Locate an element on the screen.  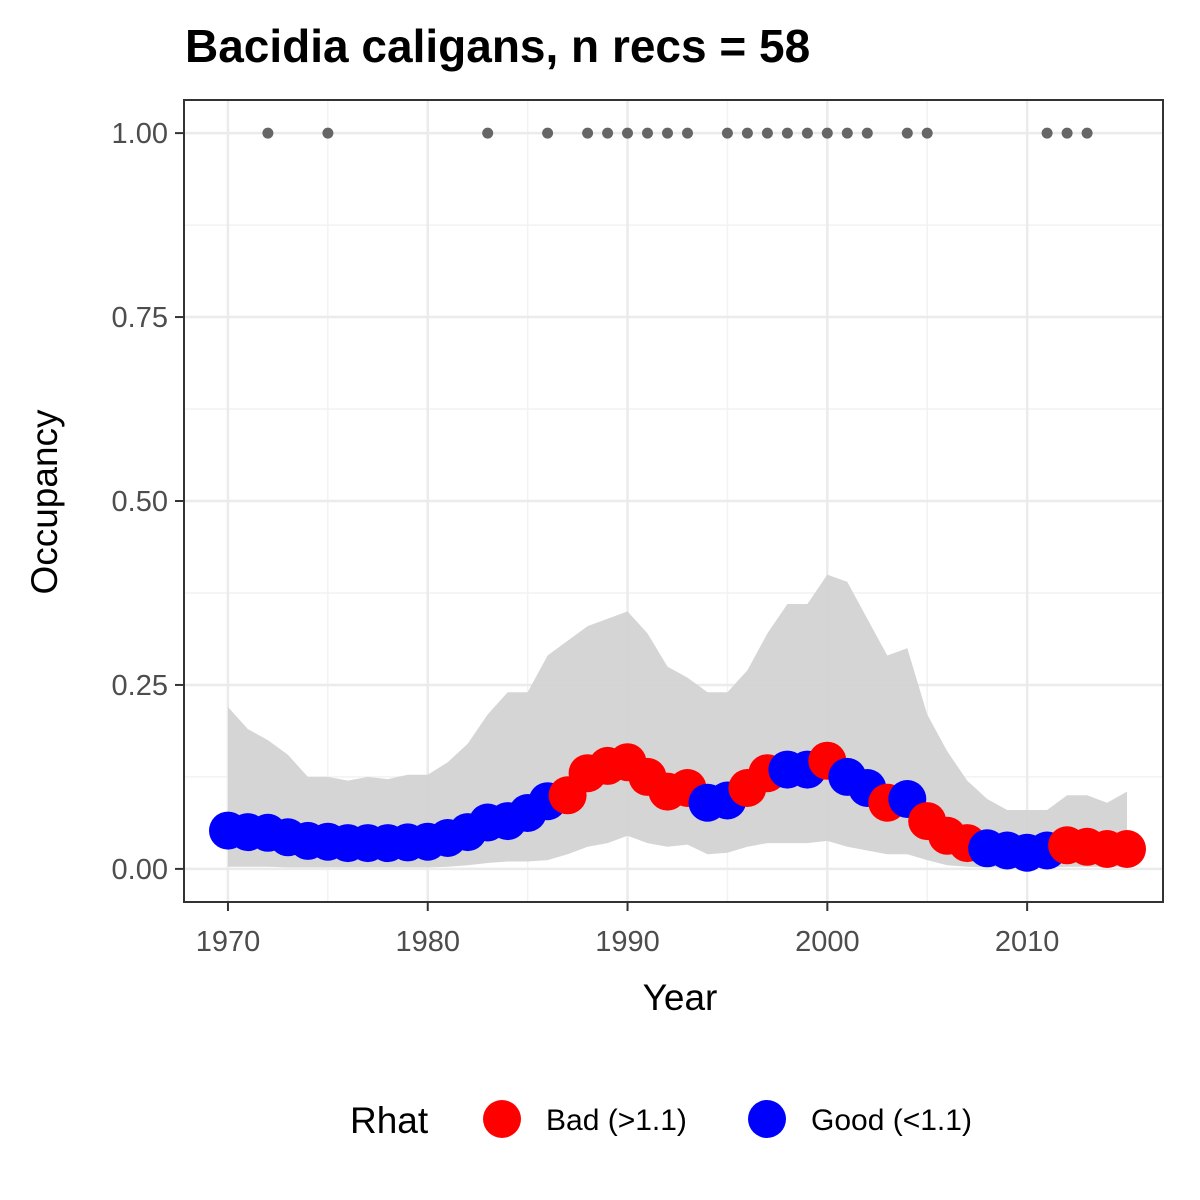
chart-title: Bacidia caligans, n recs = 58 is located at coordinates (497, 46).